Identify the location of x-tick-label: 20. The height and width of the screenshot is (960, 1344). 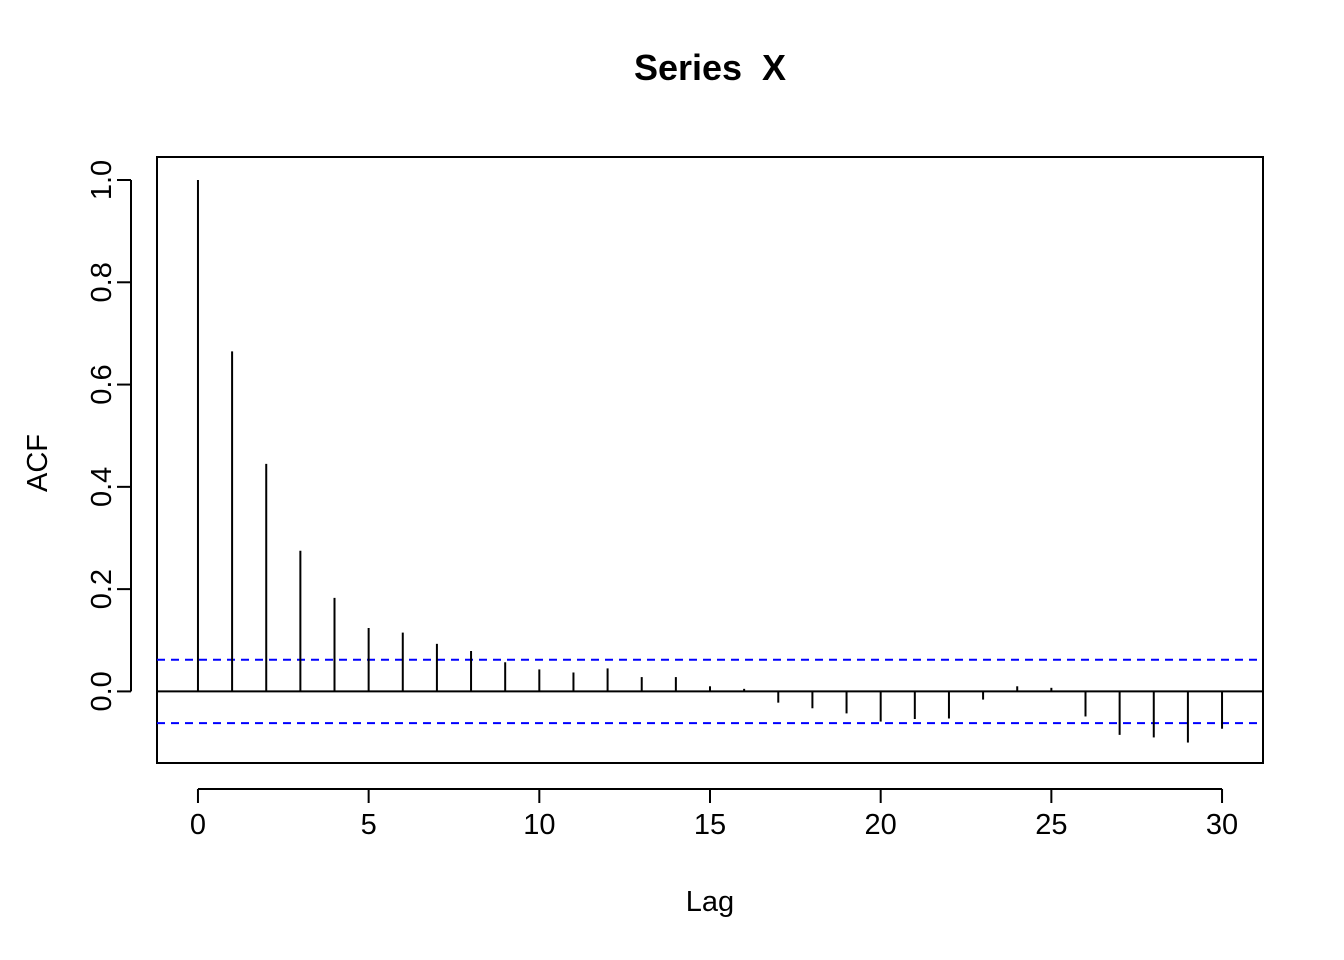
(881, 825).